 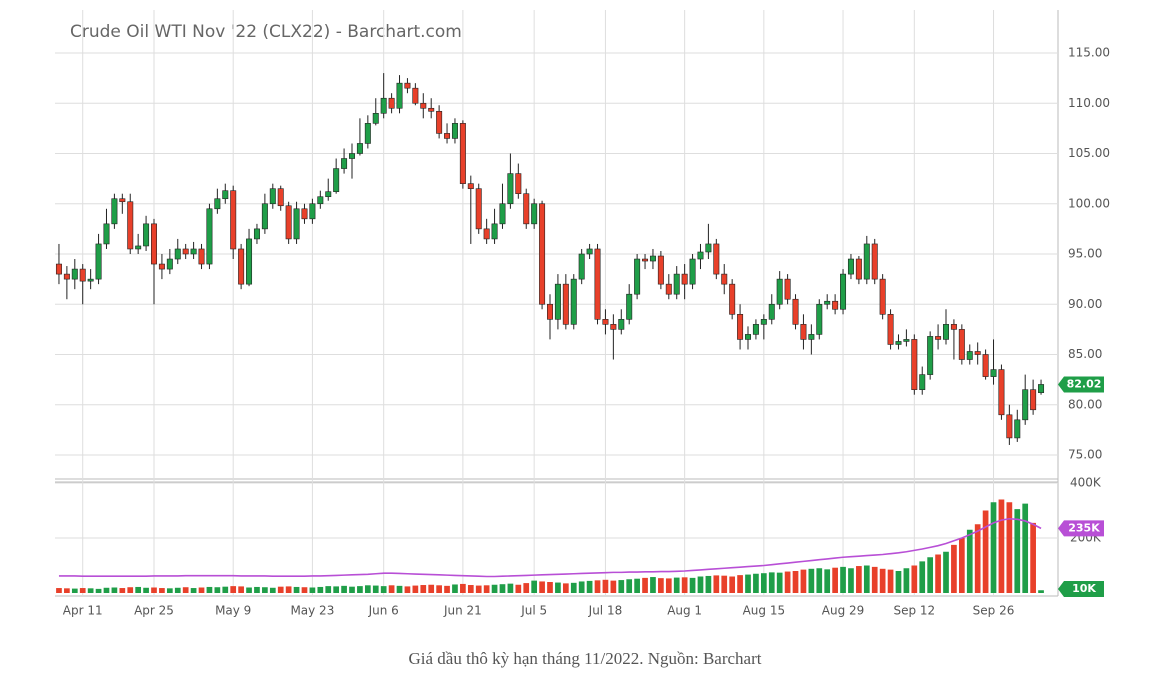 I want to click on last-price-label-shape, so click(x=1081, y=384).